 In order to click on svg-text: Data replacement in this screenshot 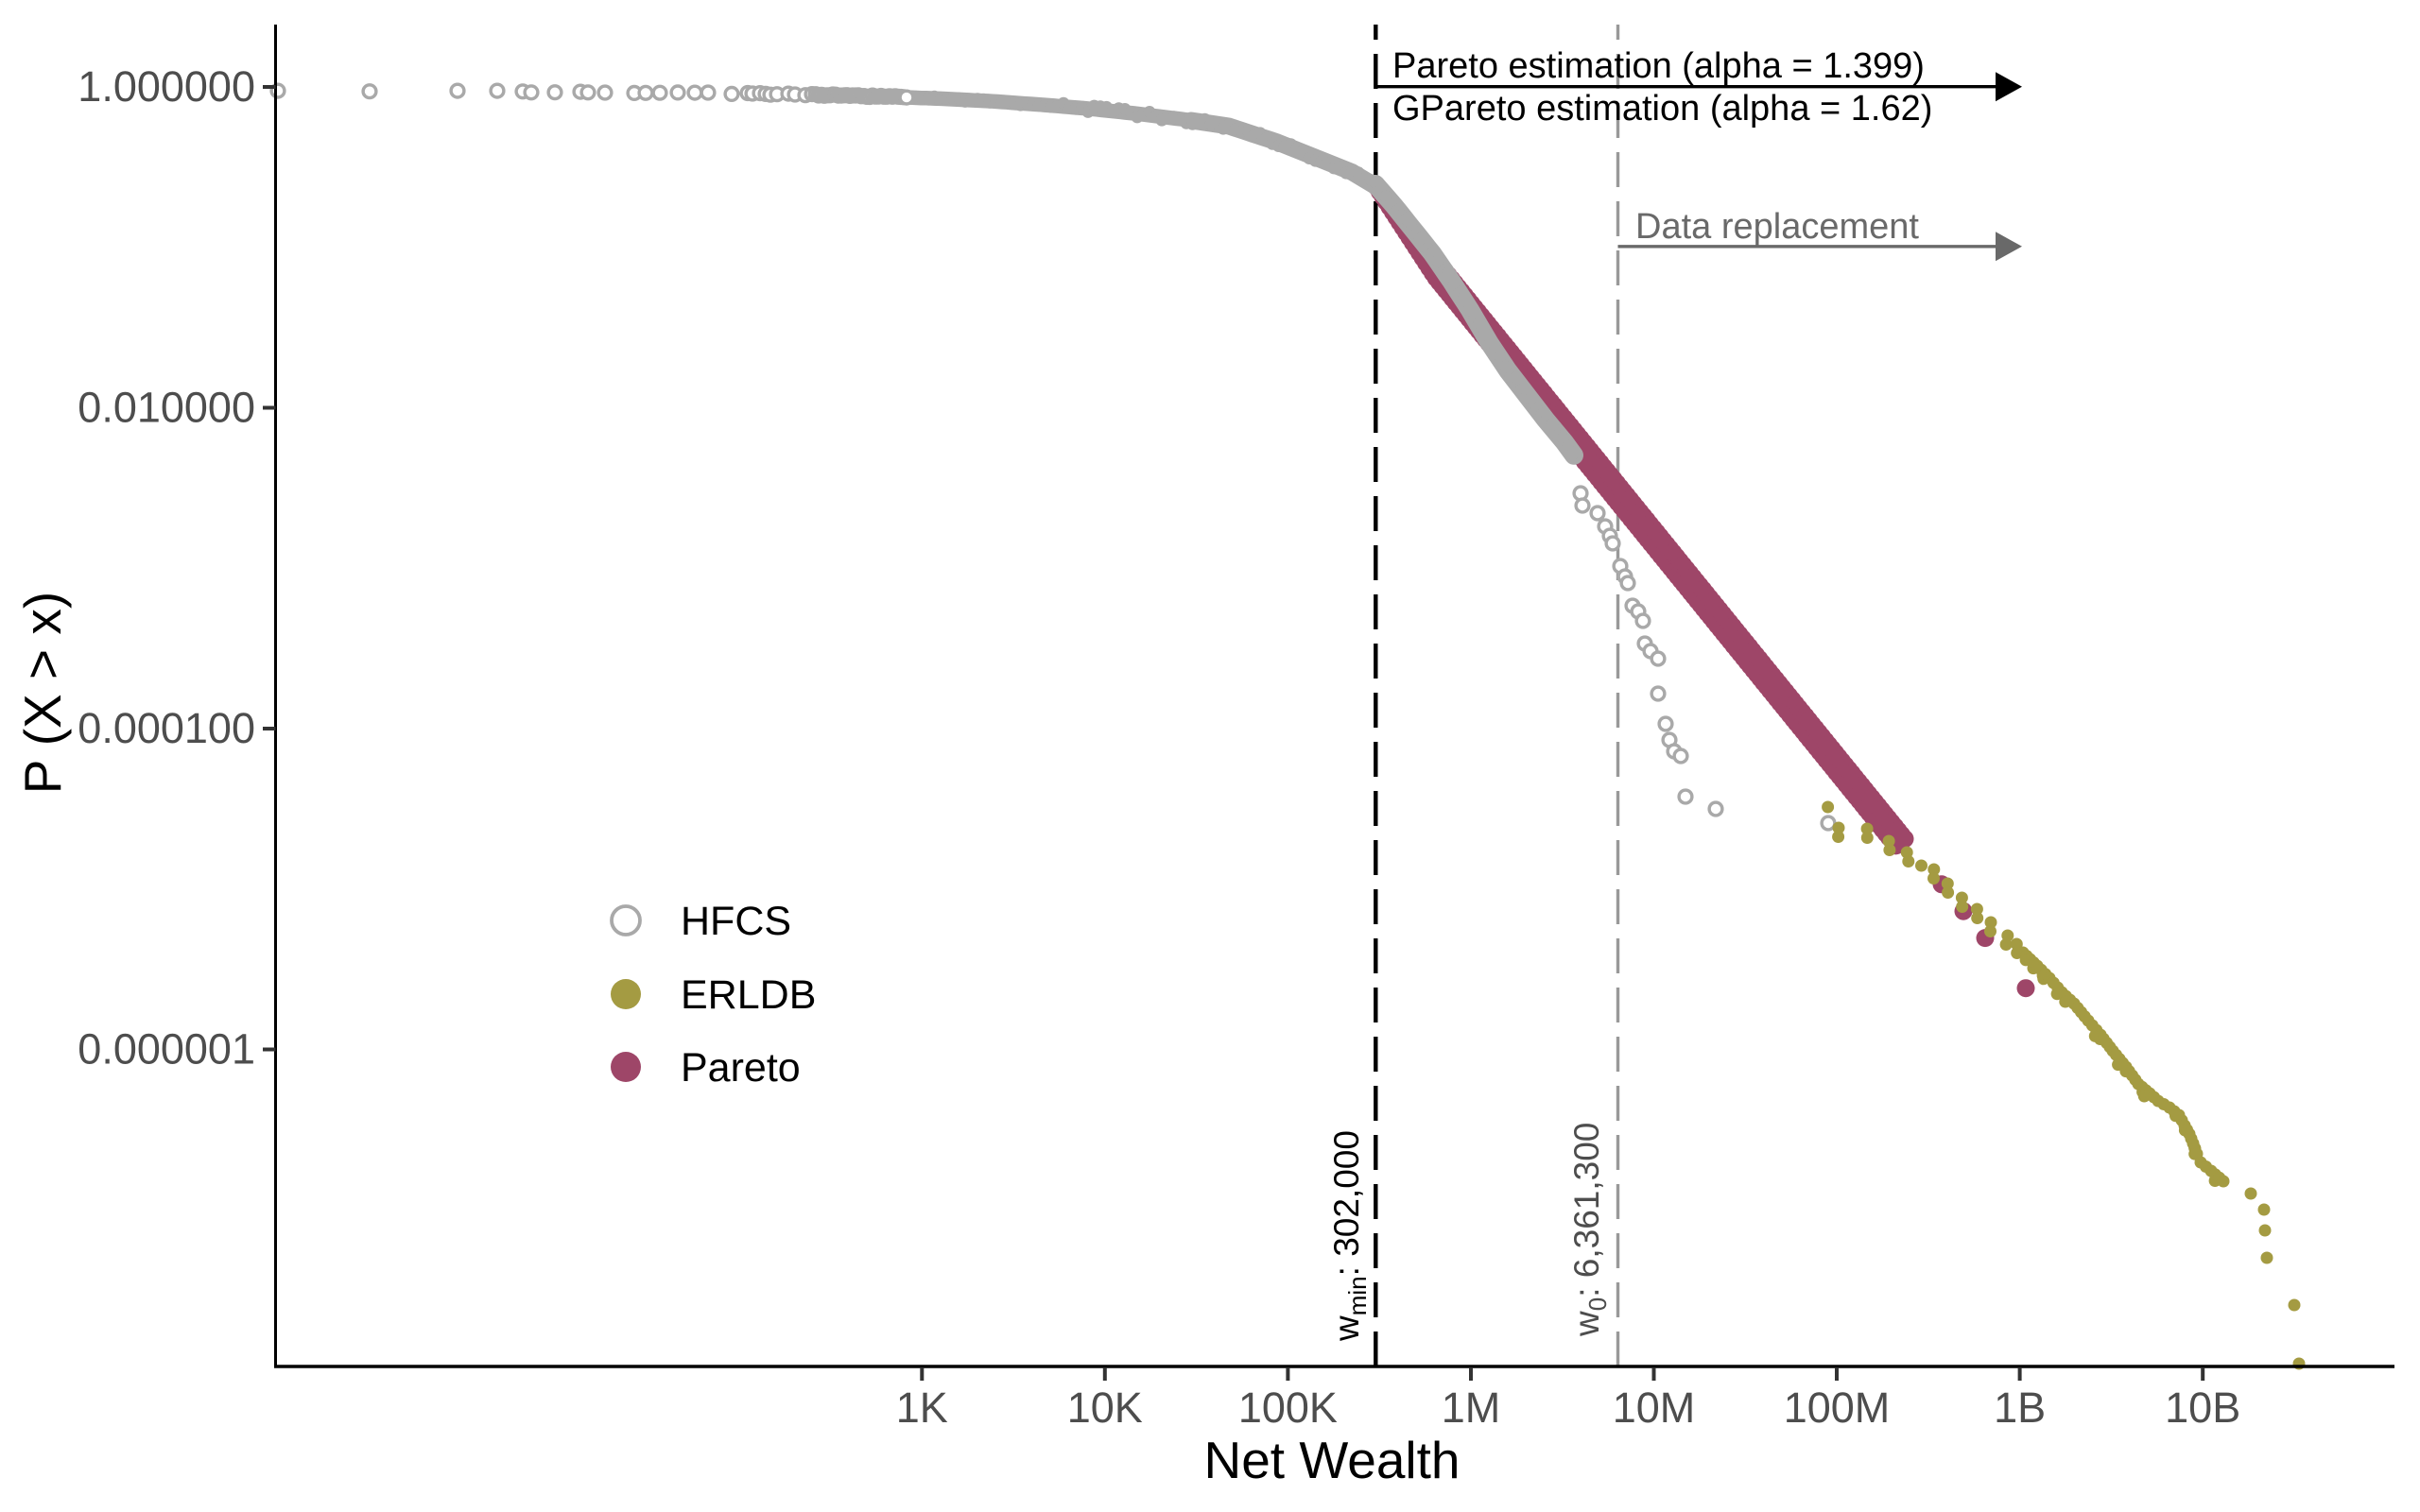, I will do `click(1777, 227)`.